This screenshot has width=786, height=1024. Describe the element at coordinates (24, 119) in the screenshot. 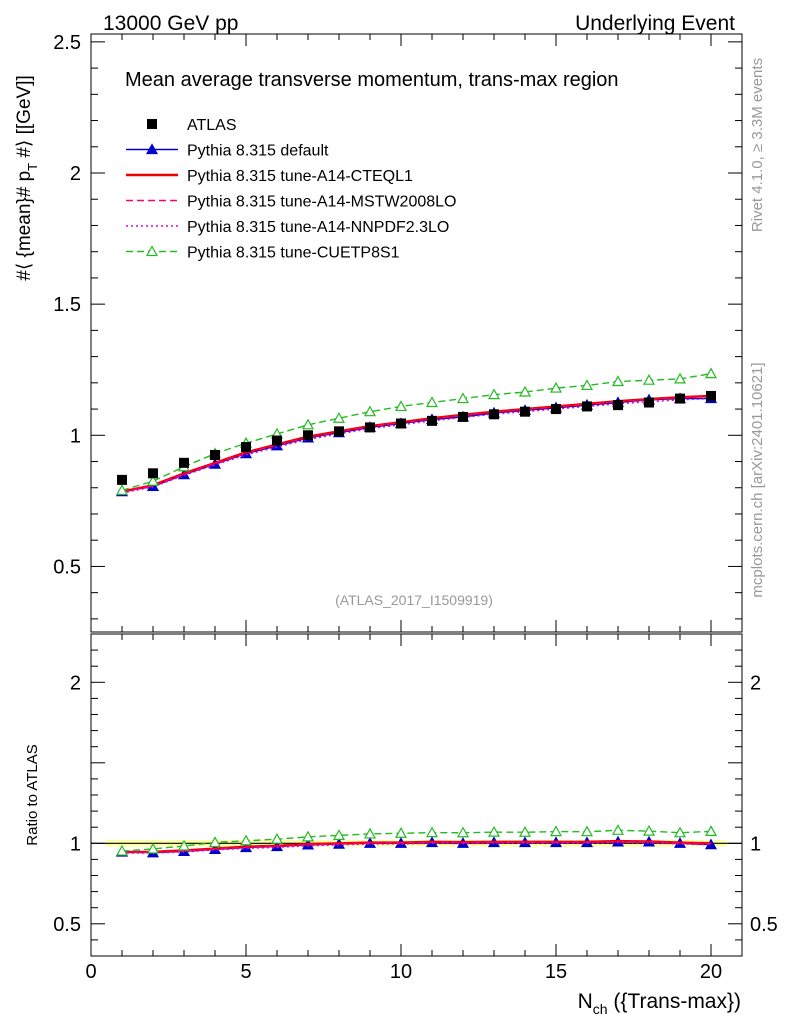

I see `y-axis-label-tail: #⟩ [[GeV]]` at that location.